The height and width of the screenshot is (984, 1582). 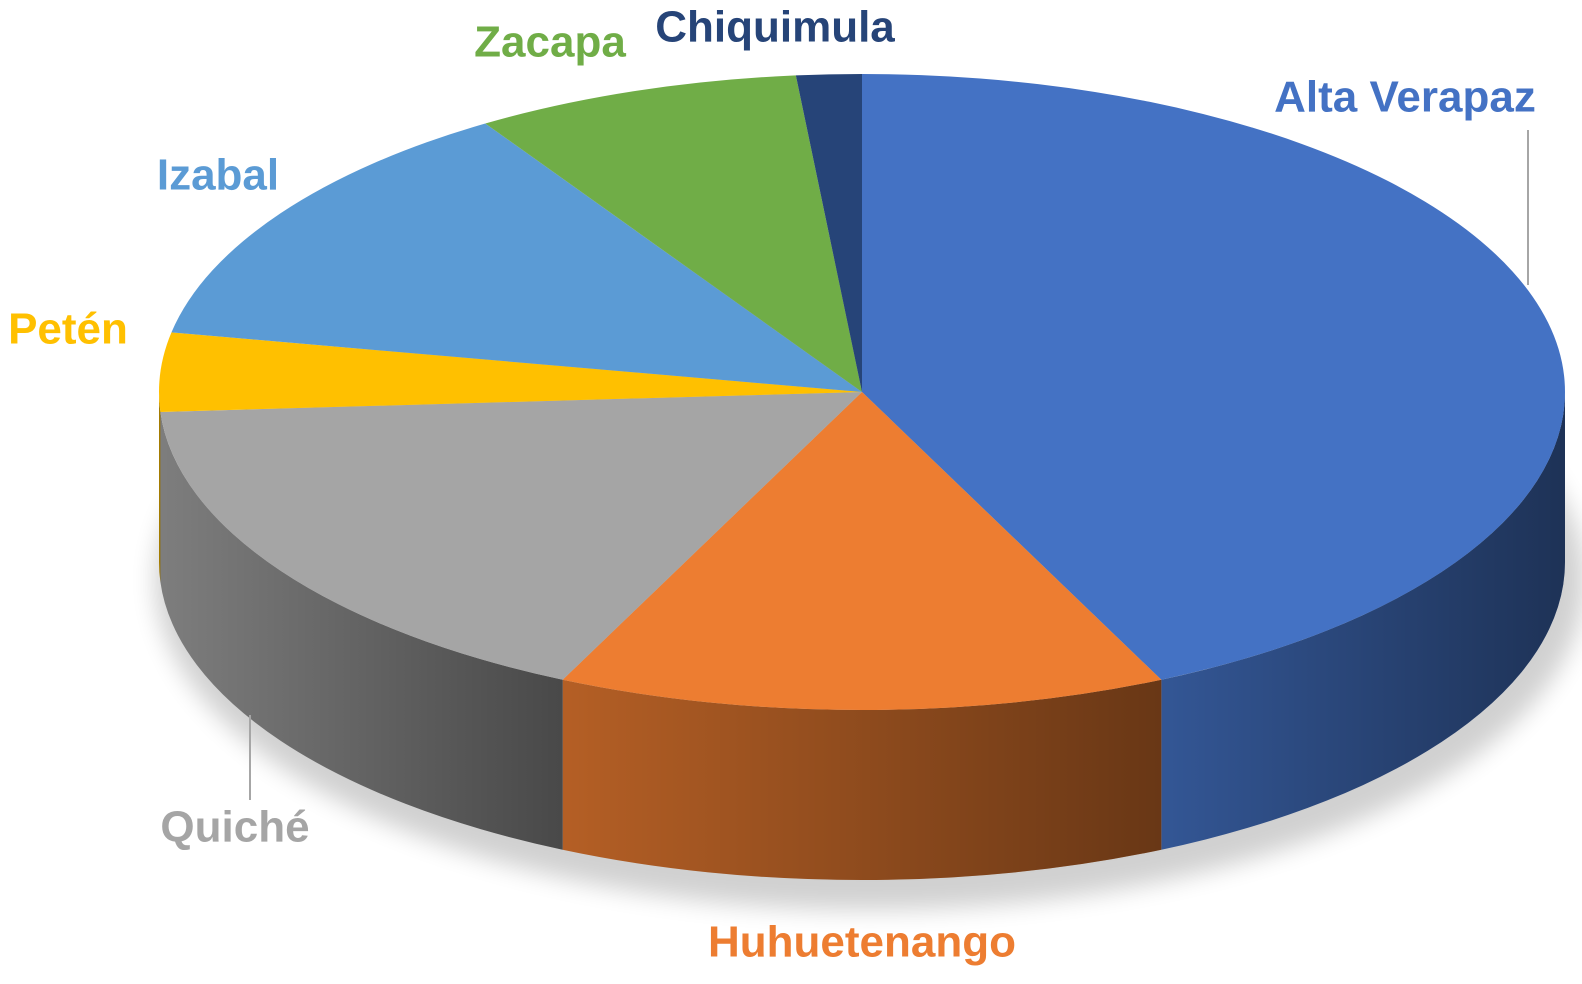 I want to click on slice-label: Chiquimula, so click(x=775, y=27).